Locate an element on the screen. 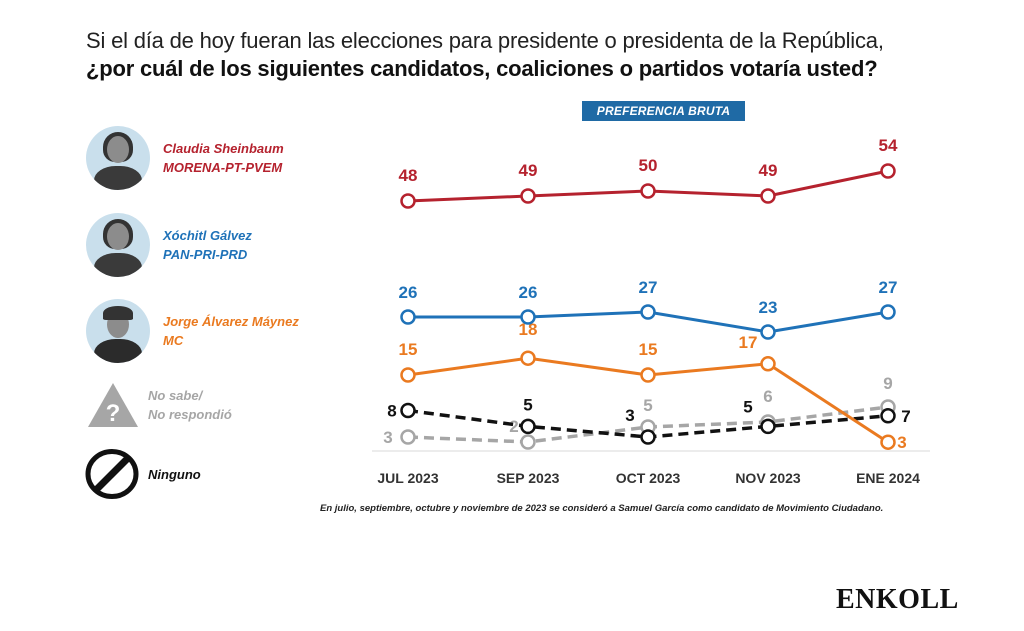 This screenshot has width=1024, height=631. data-label: 18 is located at coordinates (528, 329).